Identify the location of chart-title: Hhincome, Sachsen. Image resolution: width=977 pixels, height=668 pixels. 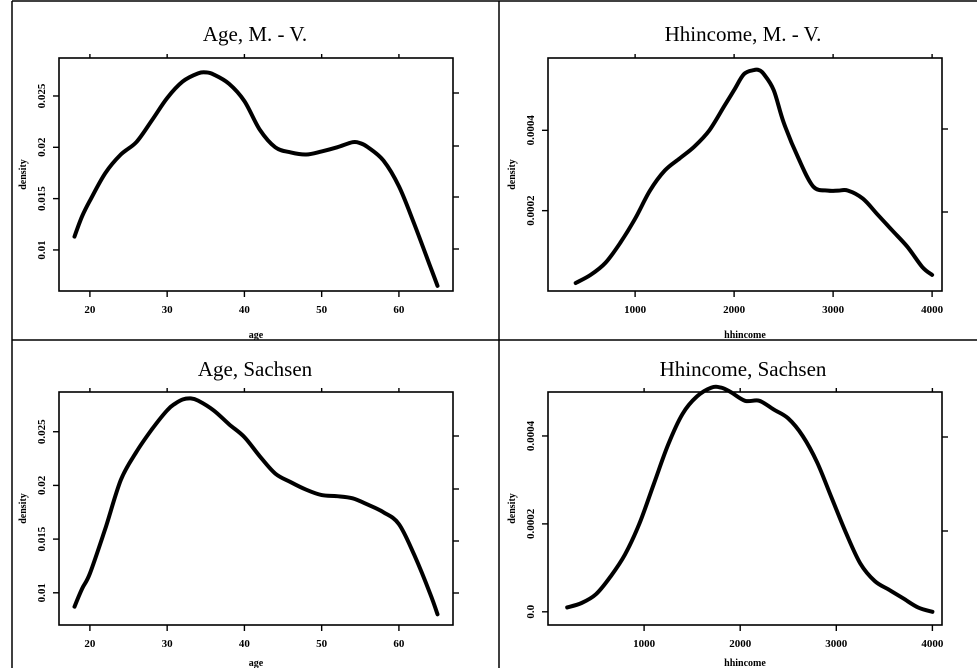
(743, 369).